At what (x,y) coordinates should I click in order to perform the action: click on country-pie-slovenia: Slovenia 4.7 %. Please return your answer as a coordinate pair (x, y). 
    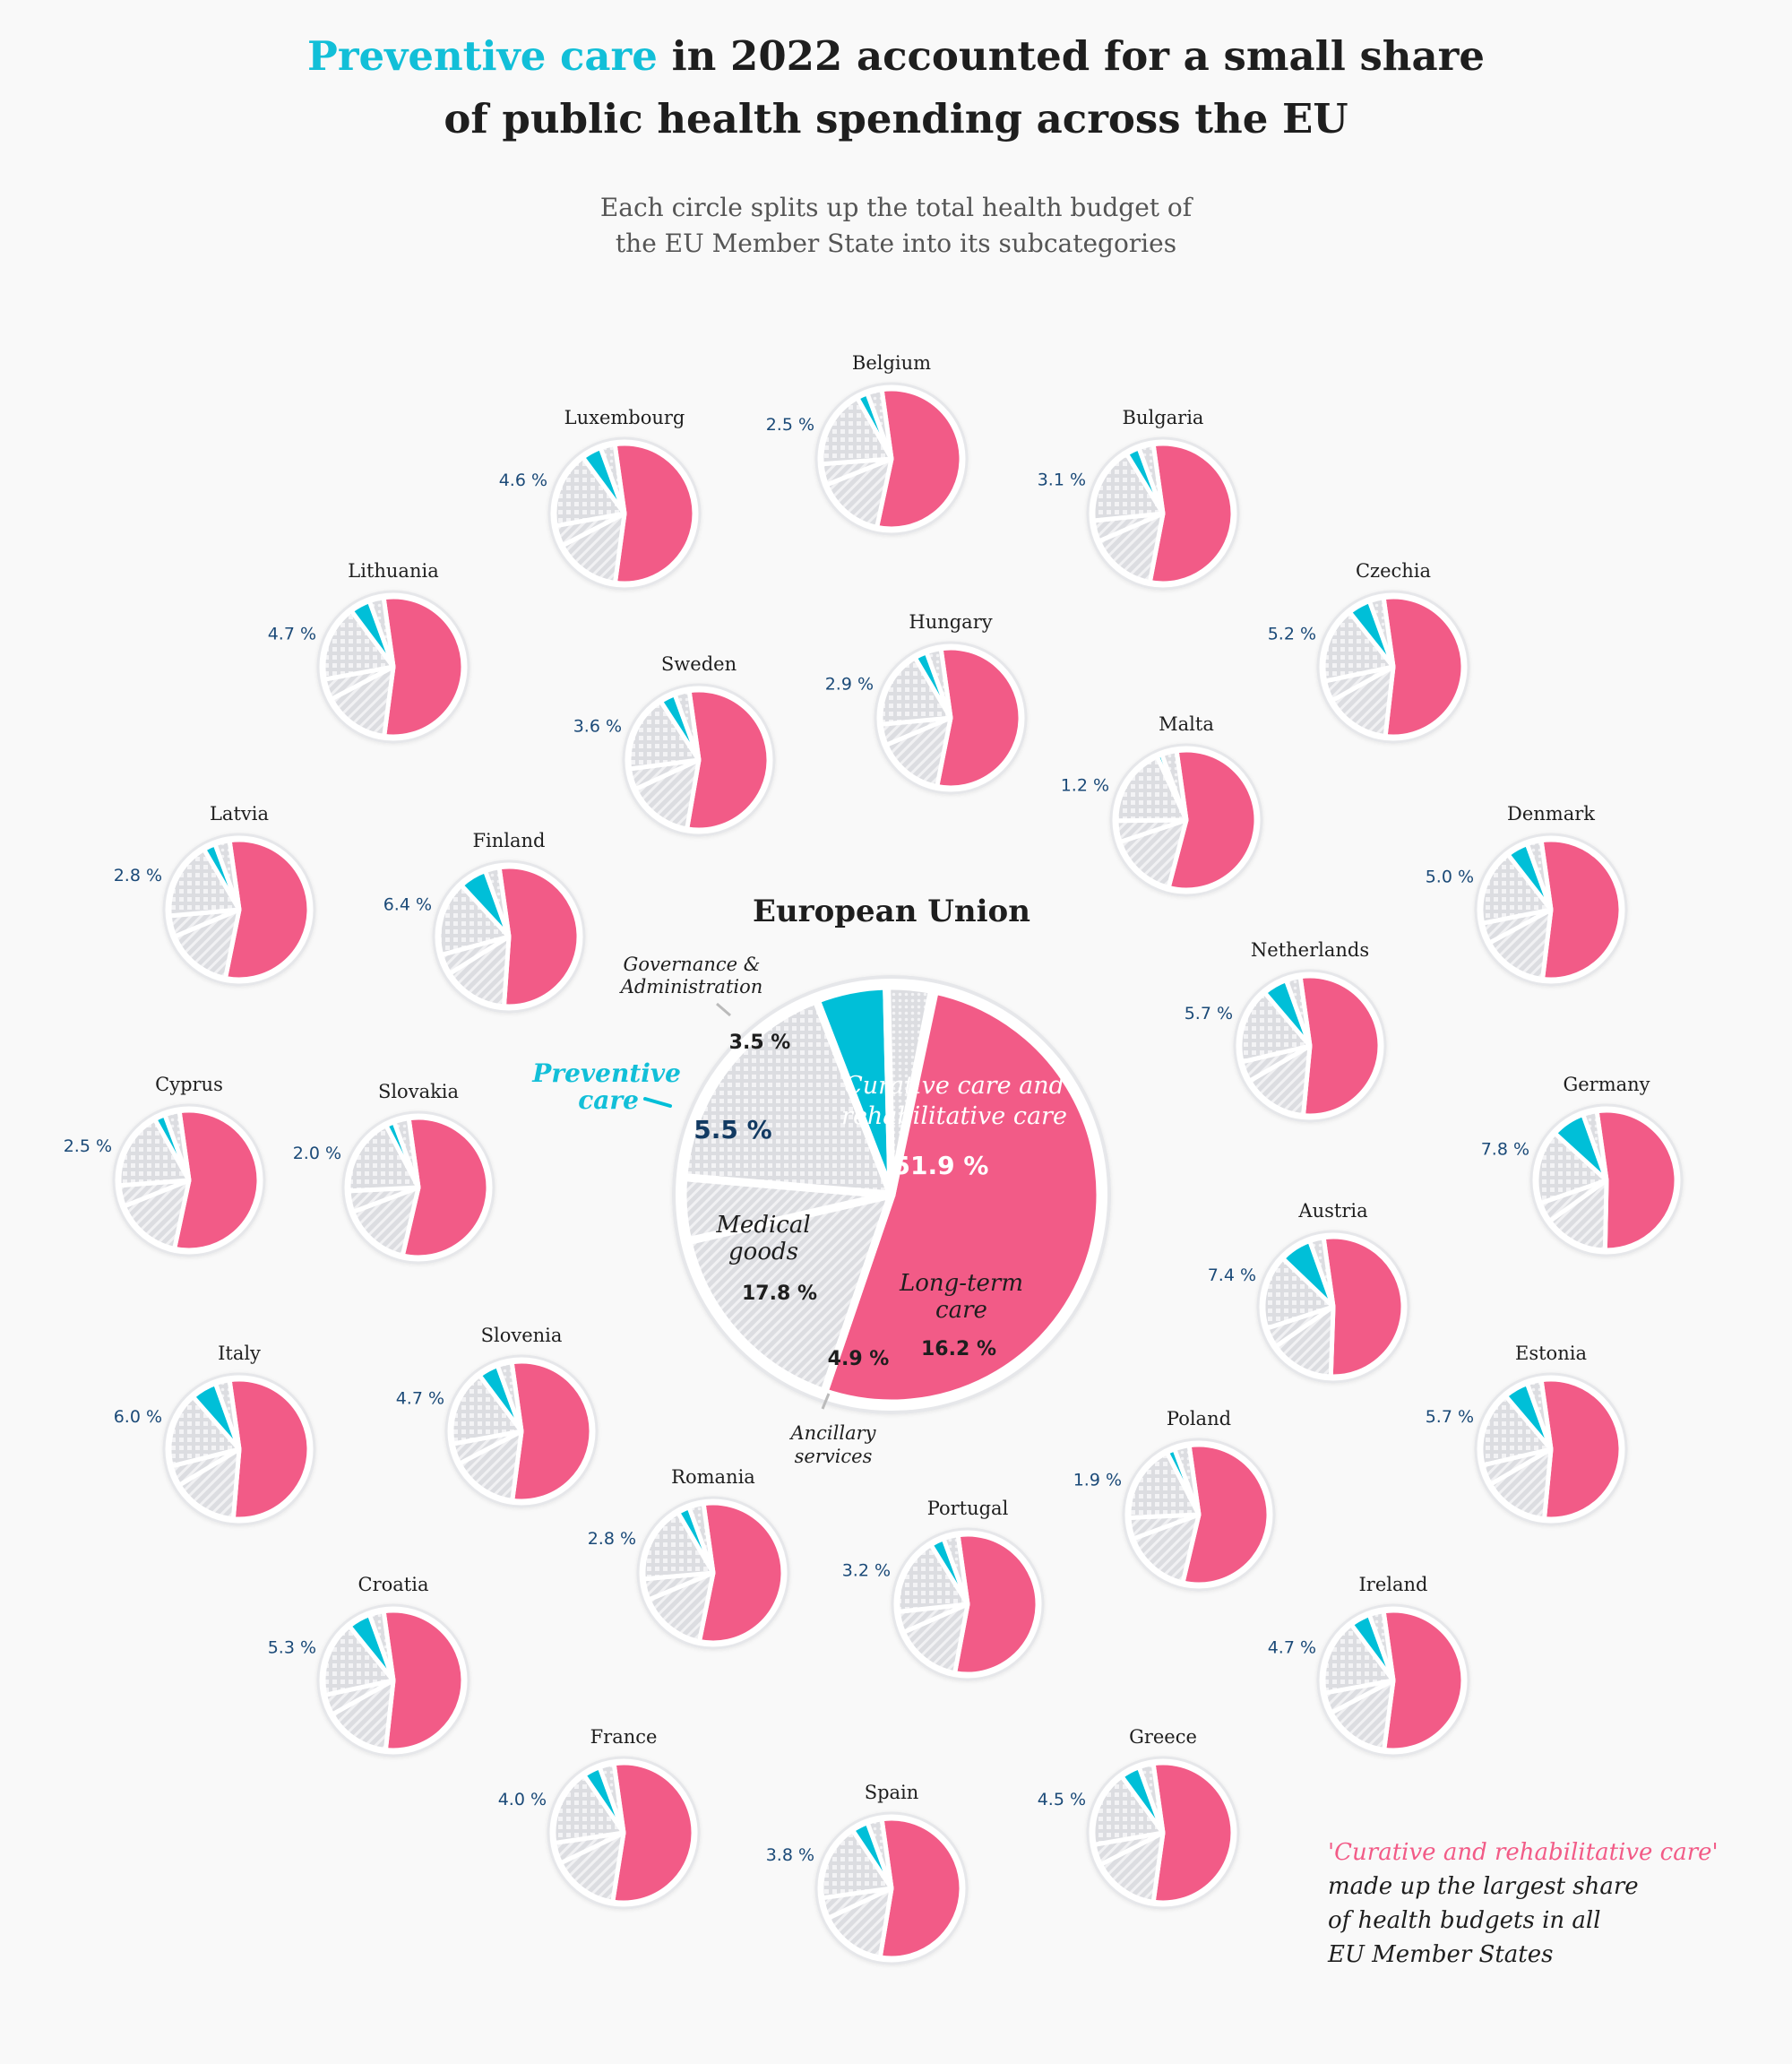
    Looking at the image, I should click on (498, 1417).